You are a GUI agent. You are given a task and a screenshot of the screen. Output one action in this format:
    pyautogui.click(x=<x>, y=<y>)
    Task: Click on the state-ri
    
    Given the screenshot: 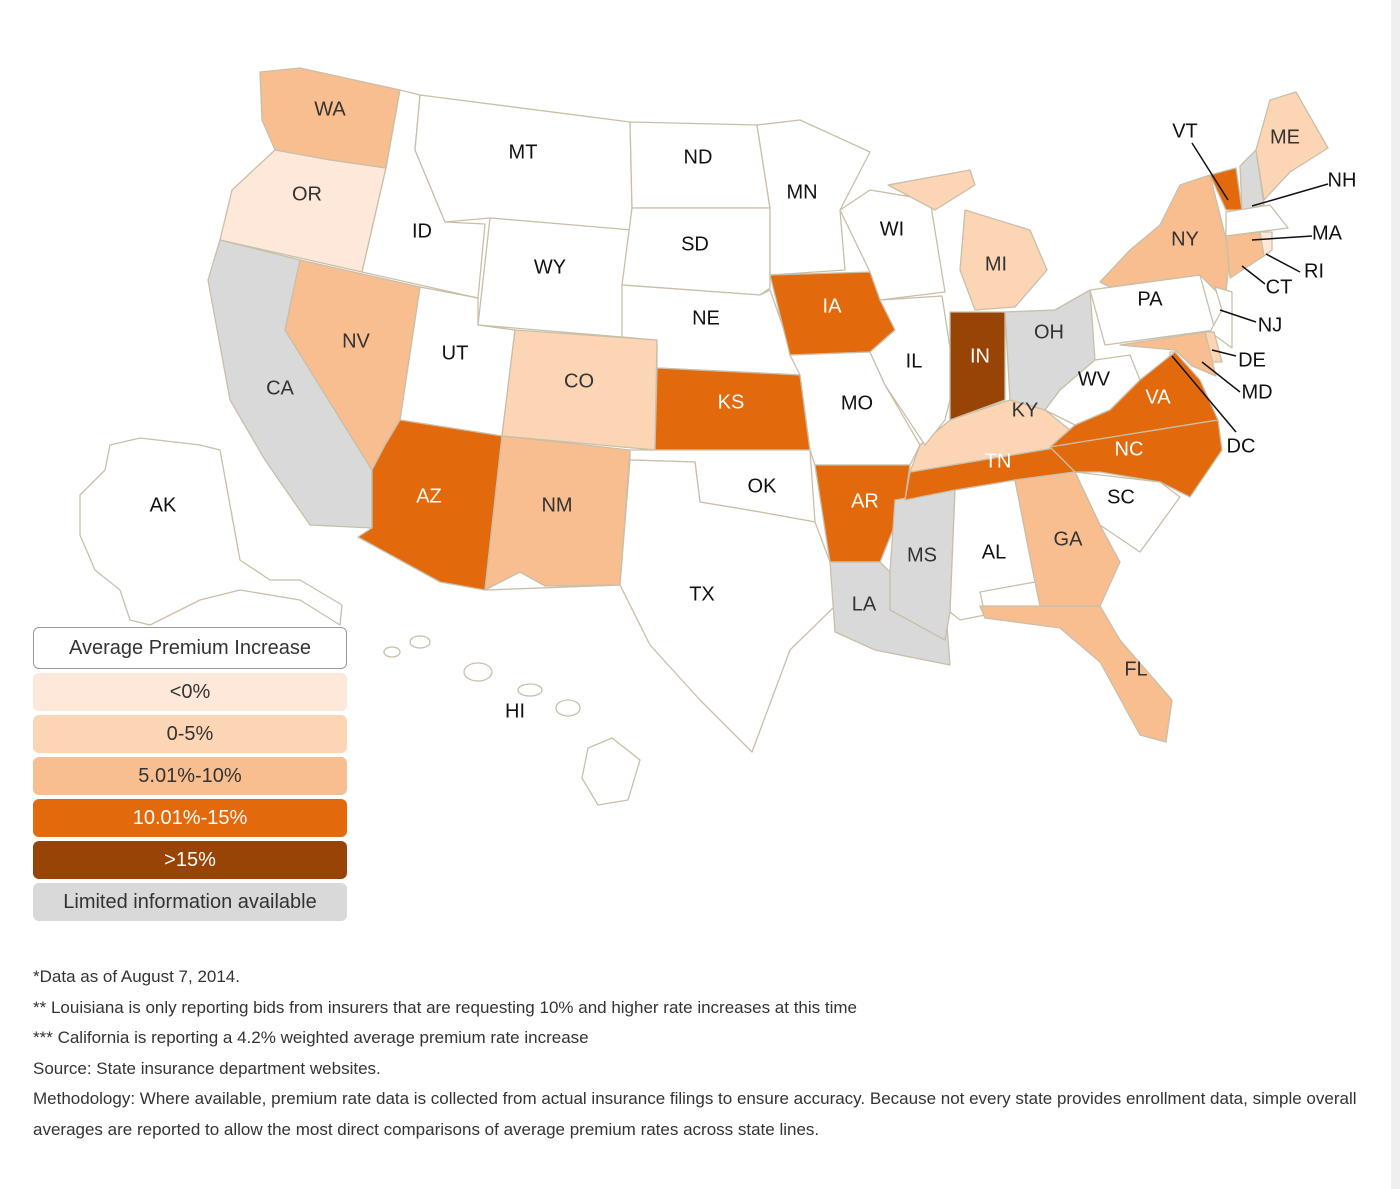 What is the action you would take?
    pyautogui.click(x=1266, y=244)
    